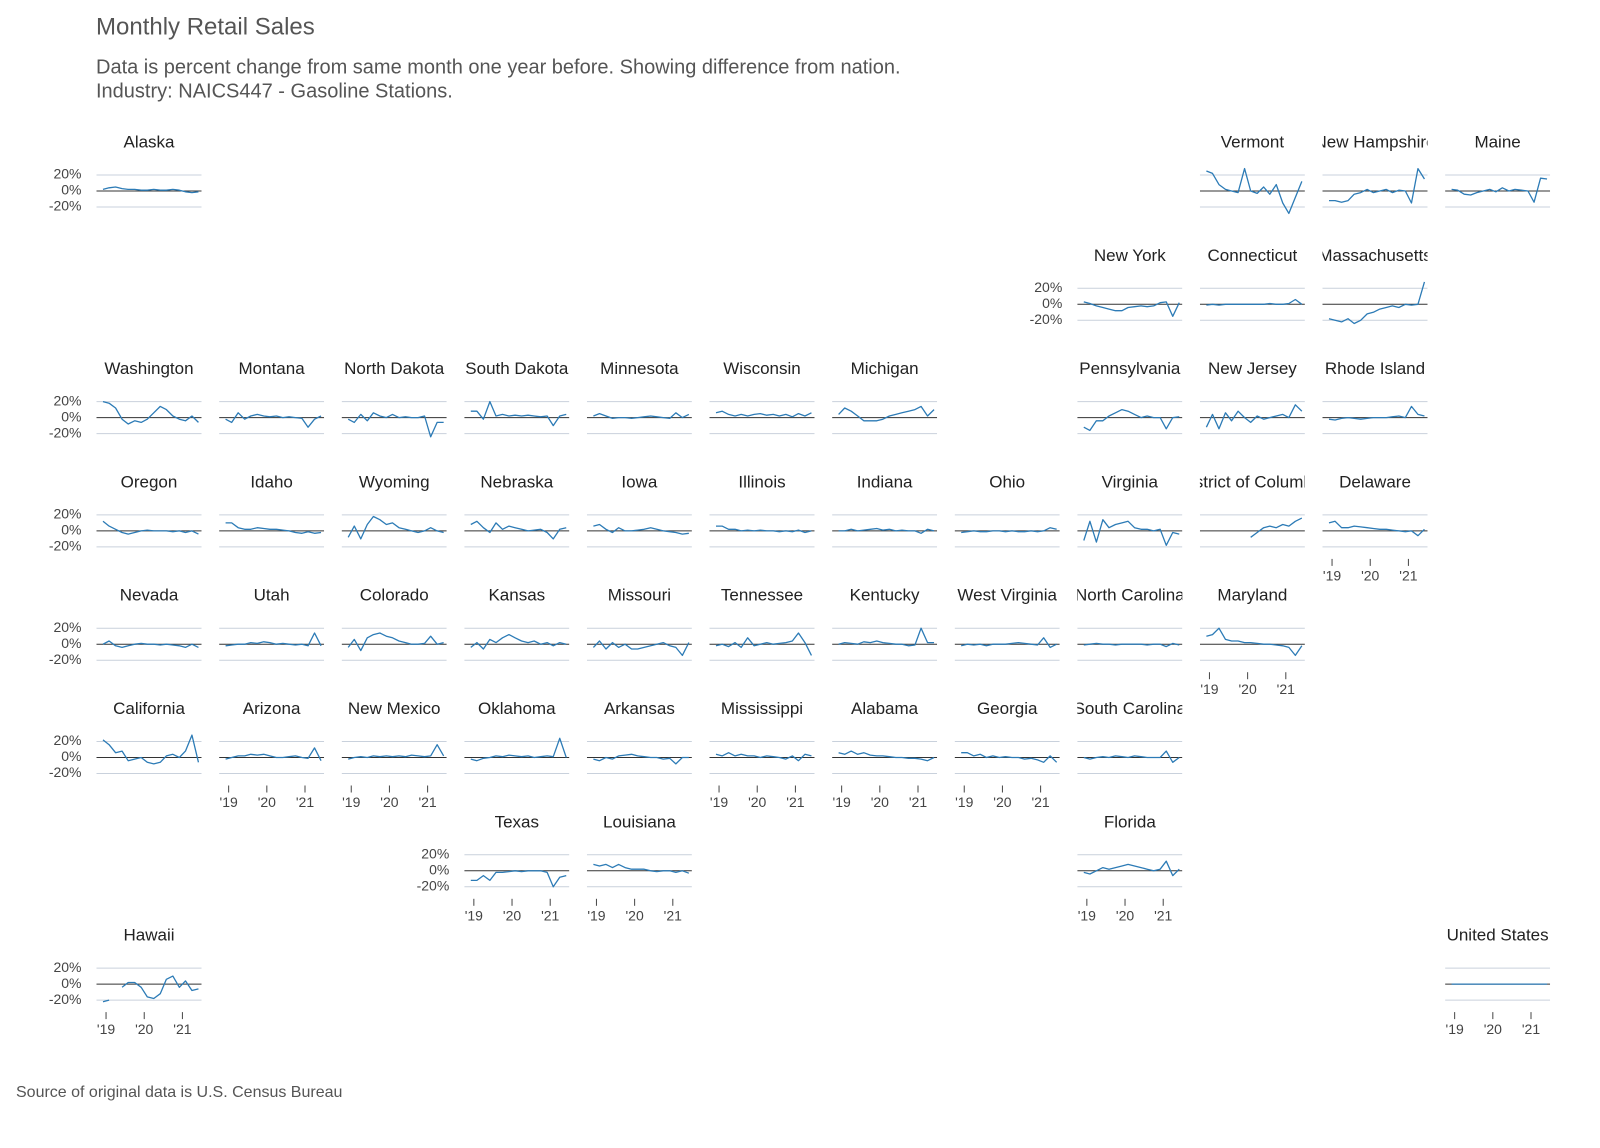 The width and height of the screenshot is (1600, 1148). What do you see at coordinates (1007, 481) in the screenshot?
I see `panel-title-strip: Ohio` at bounding box center [1007, 481].